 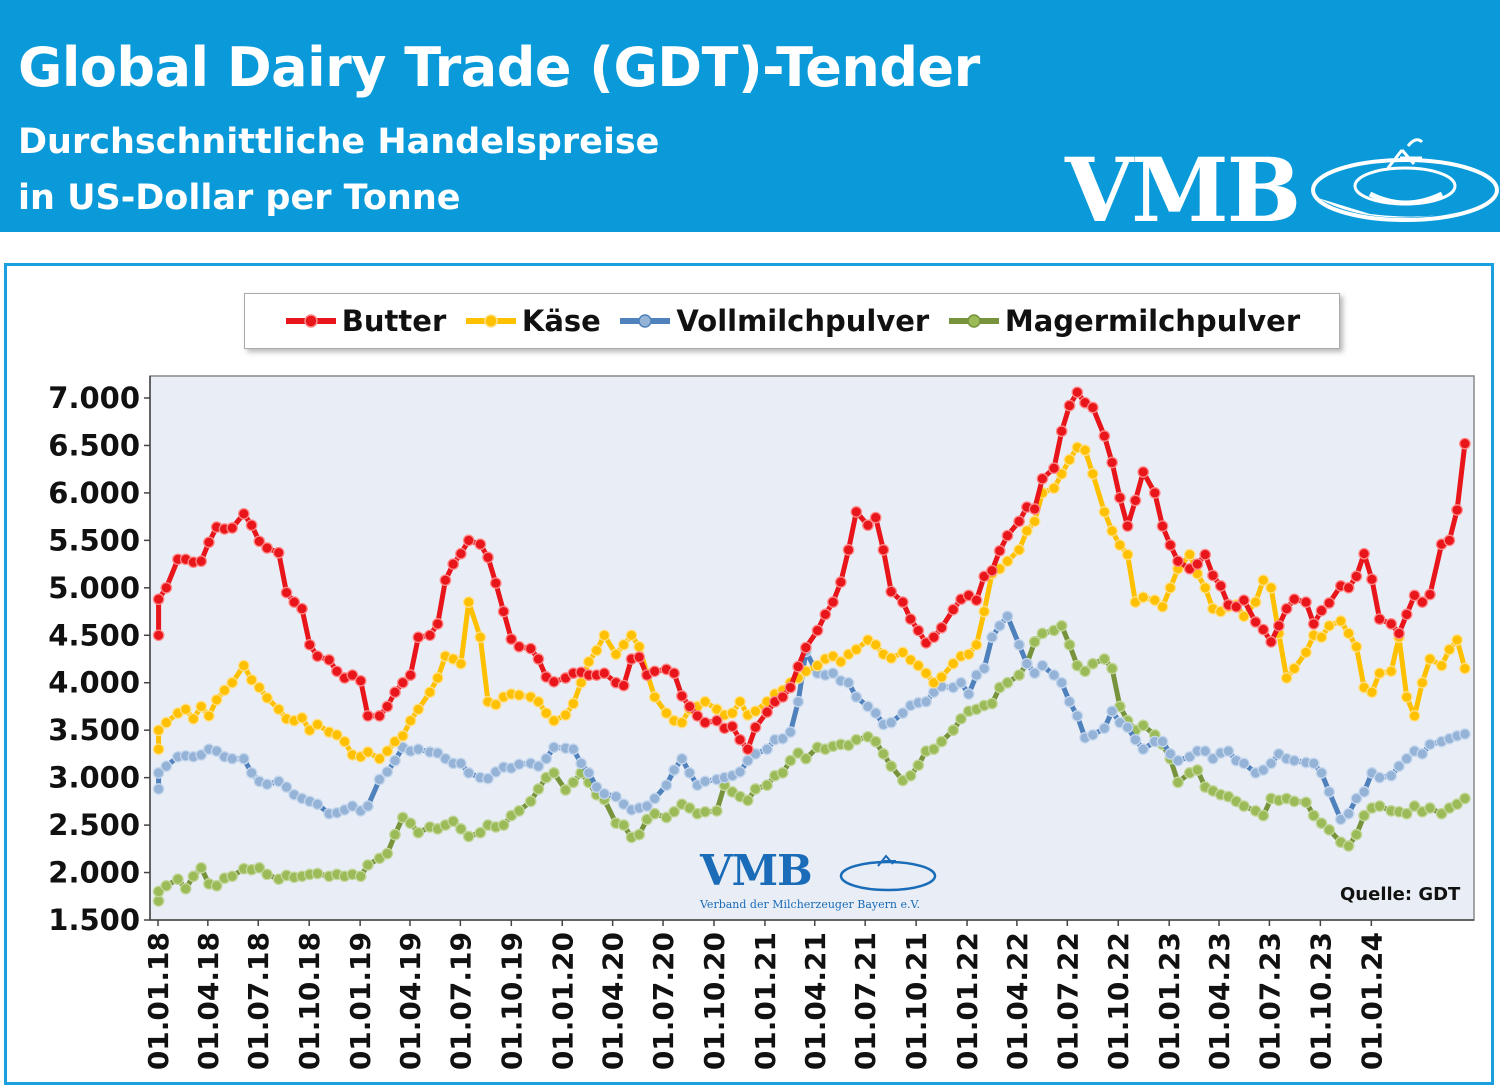 What do you see at coordinates (208, 1001) in the screenshot?
I see `x-tick-label: 01.04.18` at bounding box center [208, 1001].